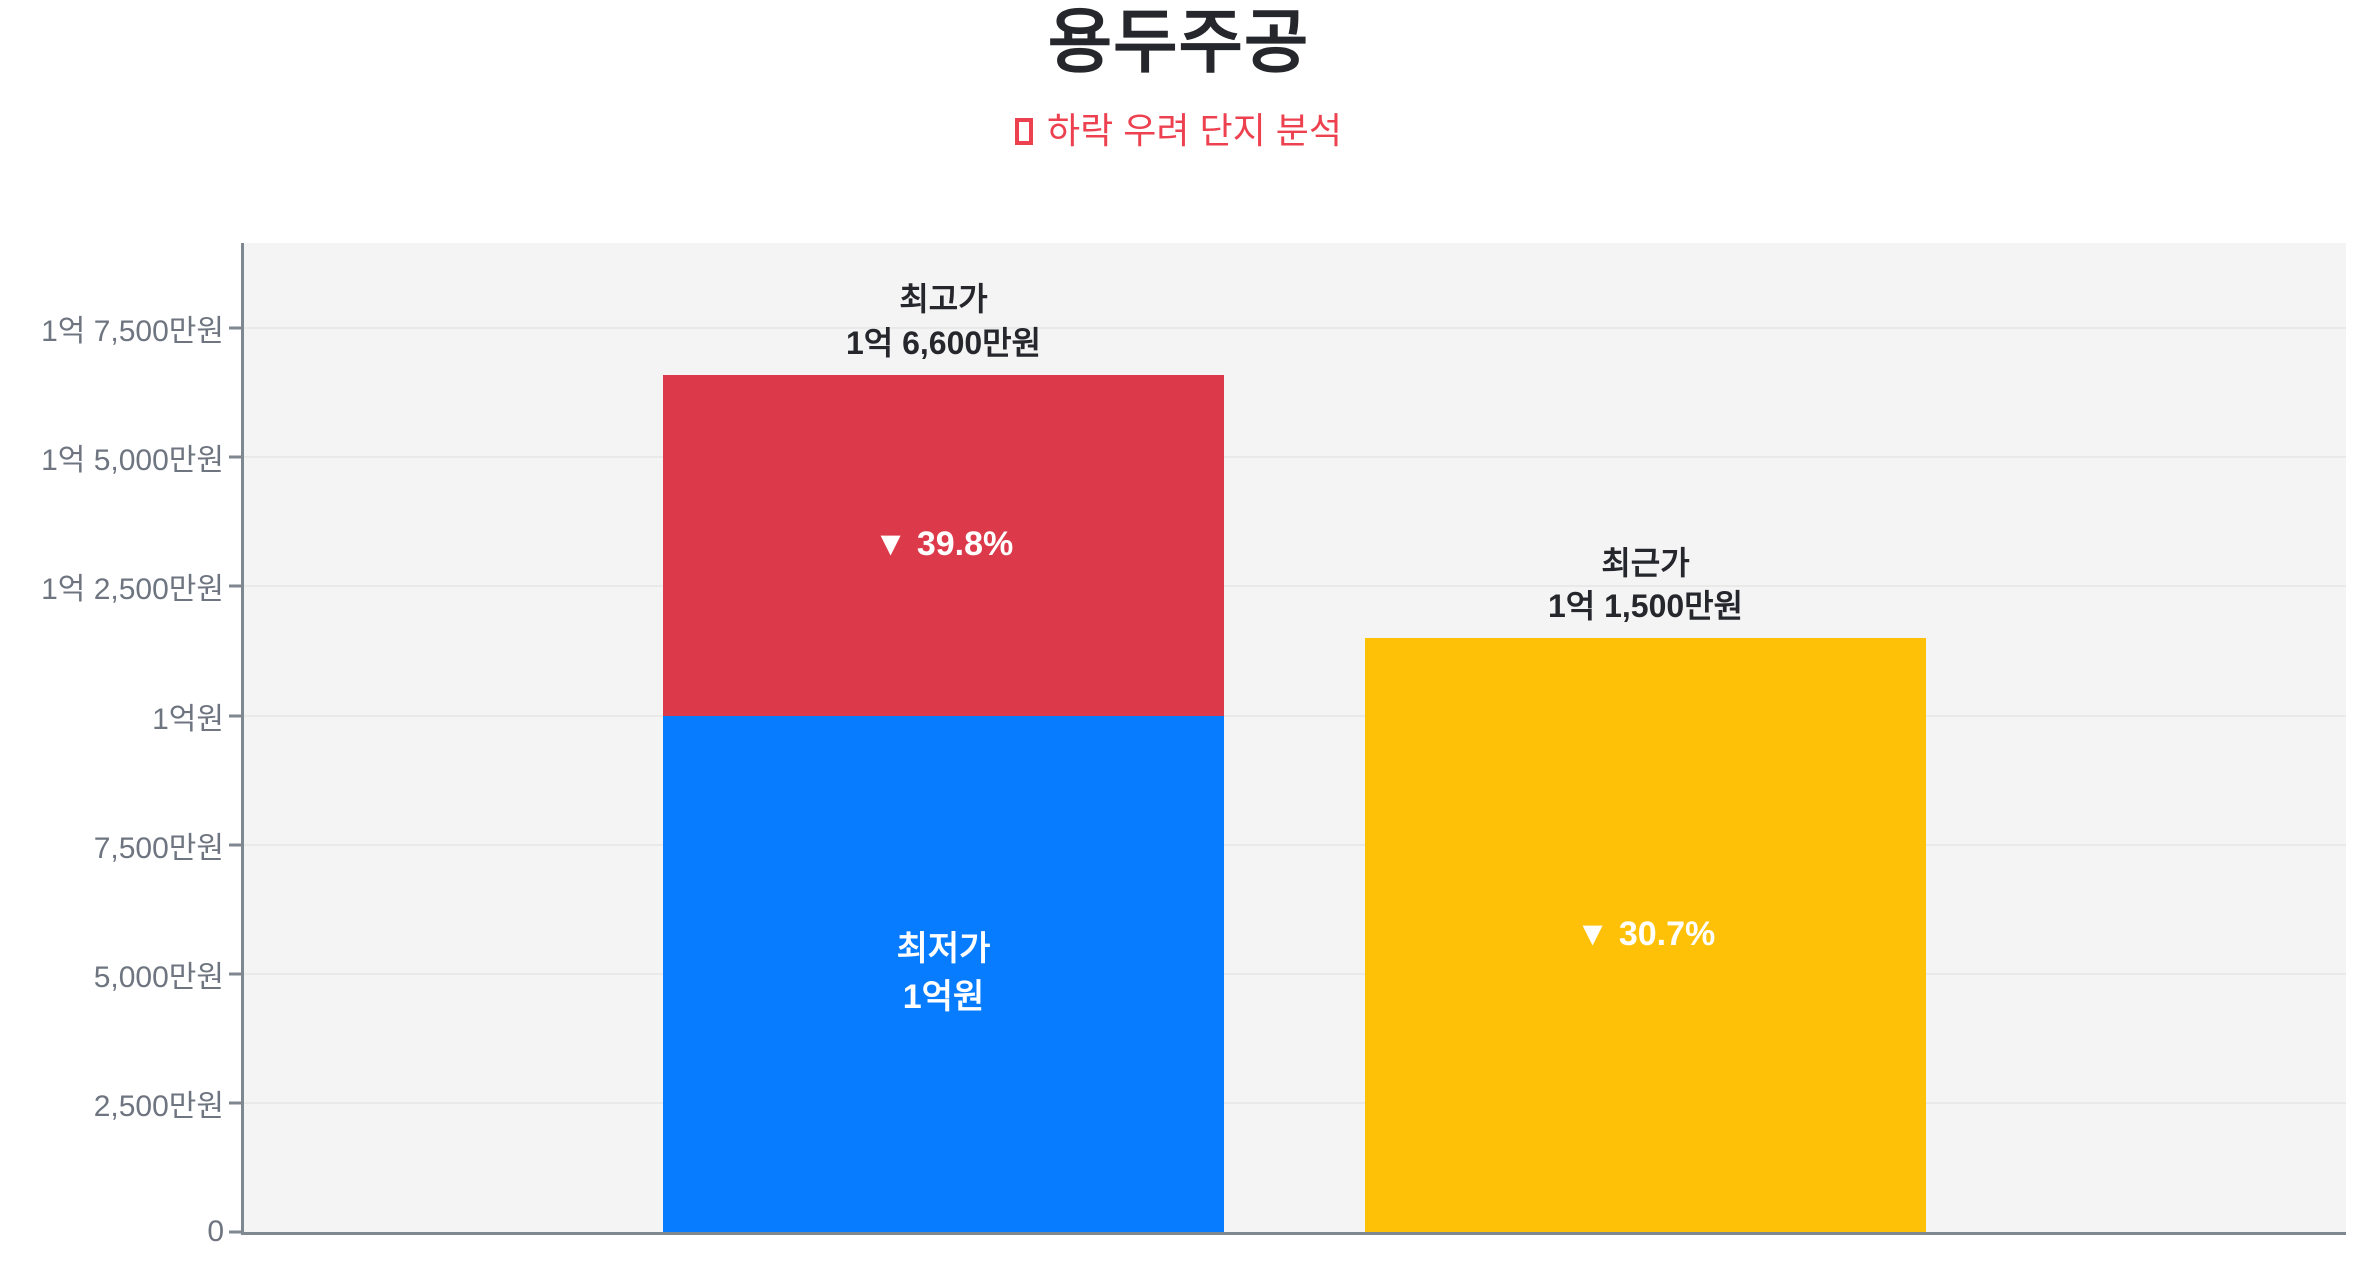 The height and width of the screenshot is (1268, 2357). I want to click on segment-label: ▼ 39.8%, so click(943, 544).